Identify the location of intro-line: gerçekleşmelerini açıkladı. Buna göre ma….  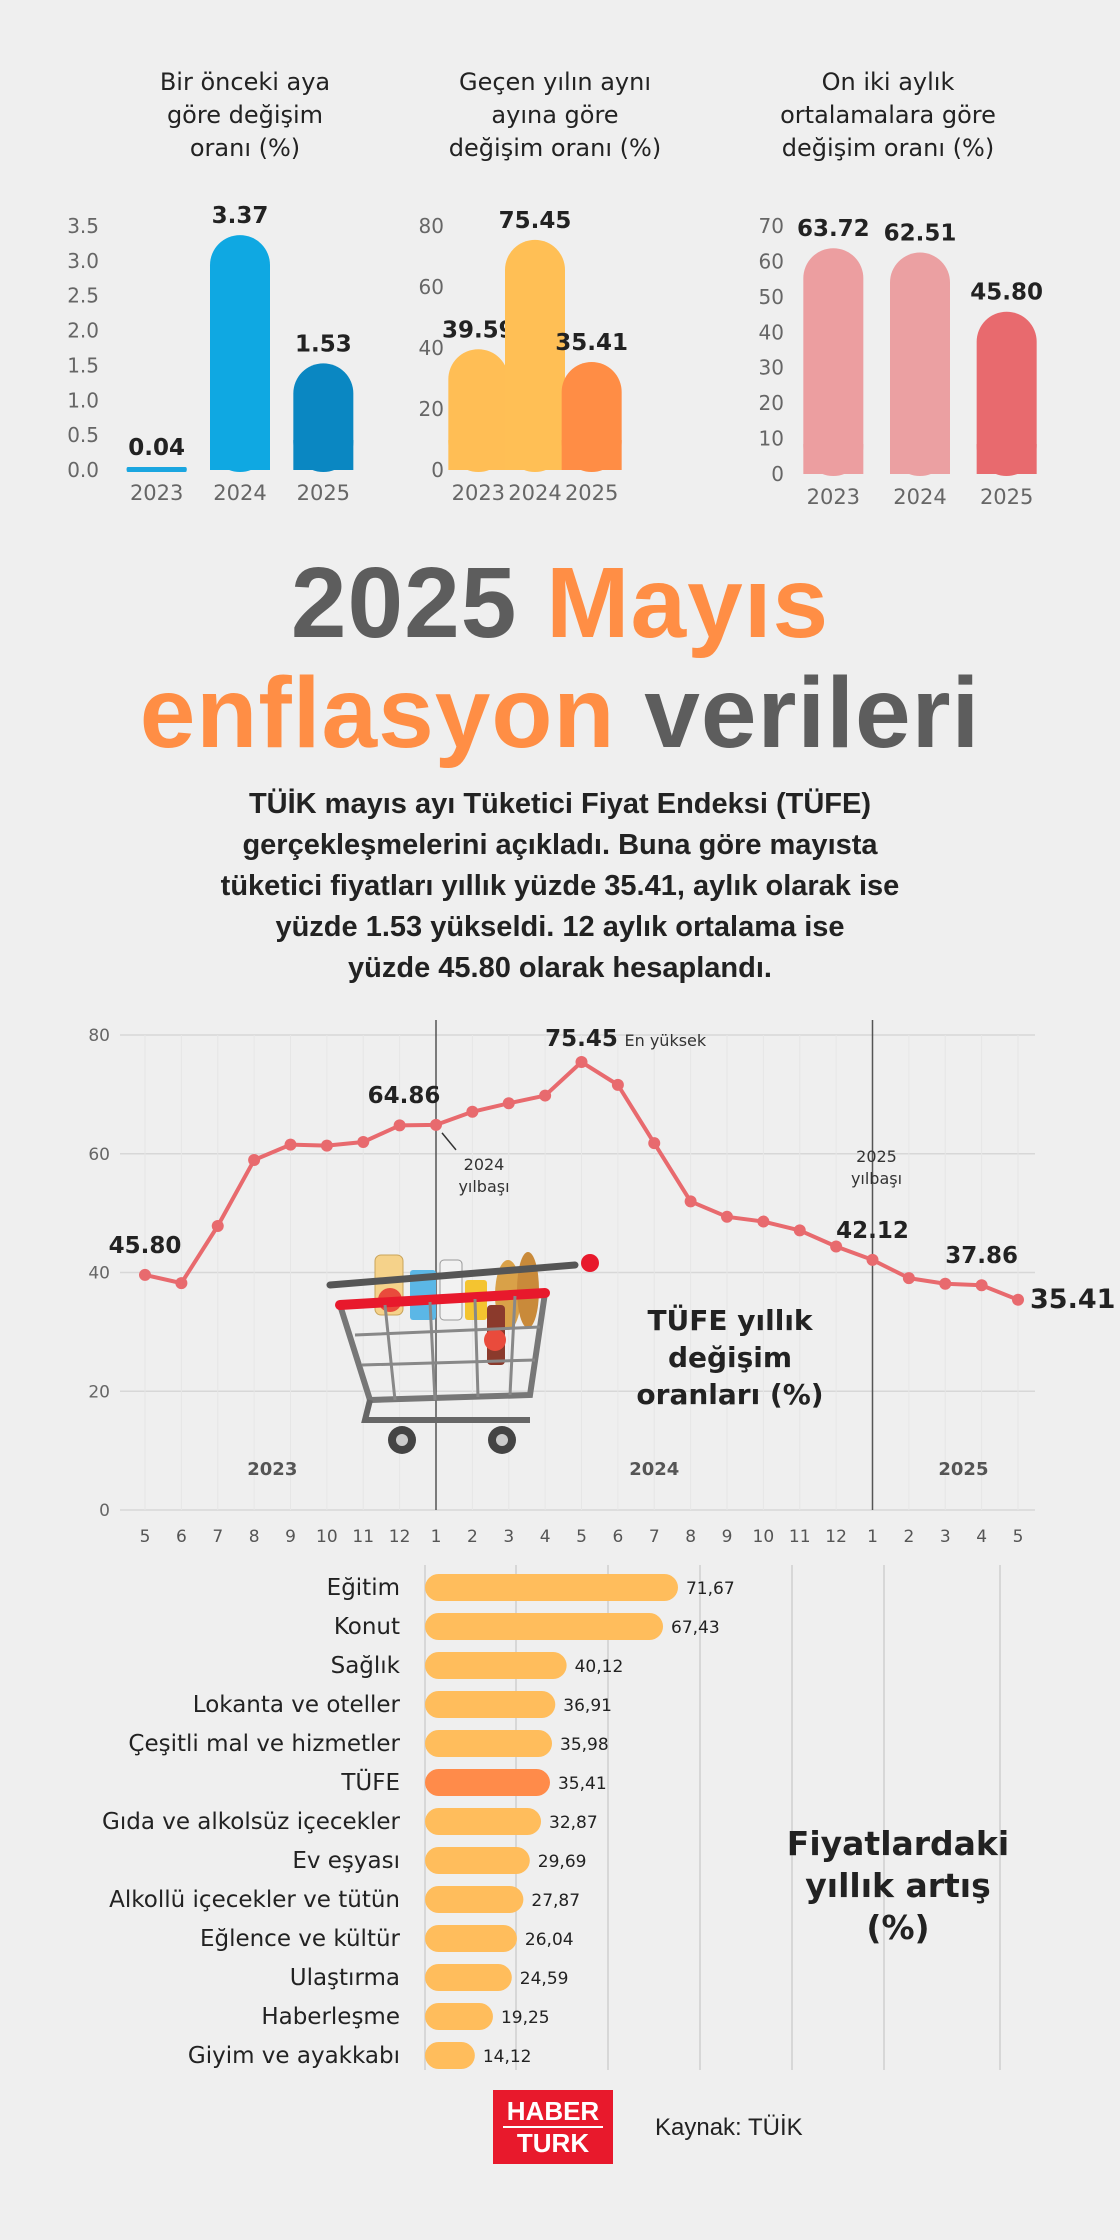
(560, 845).